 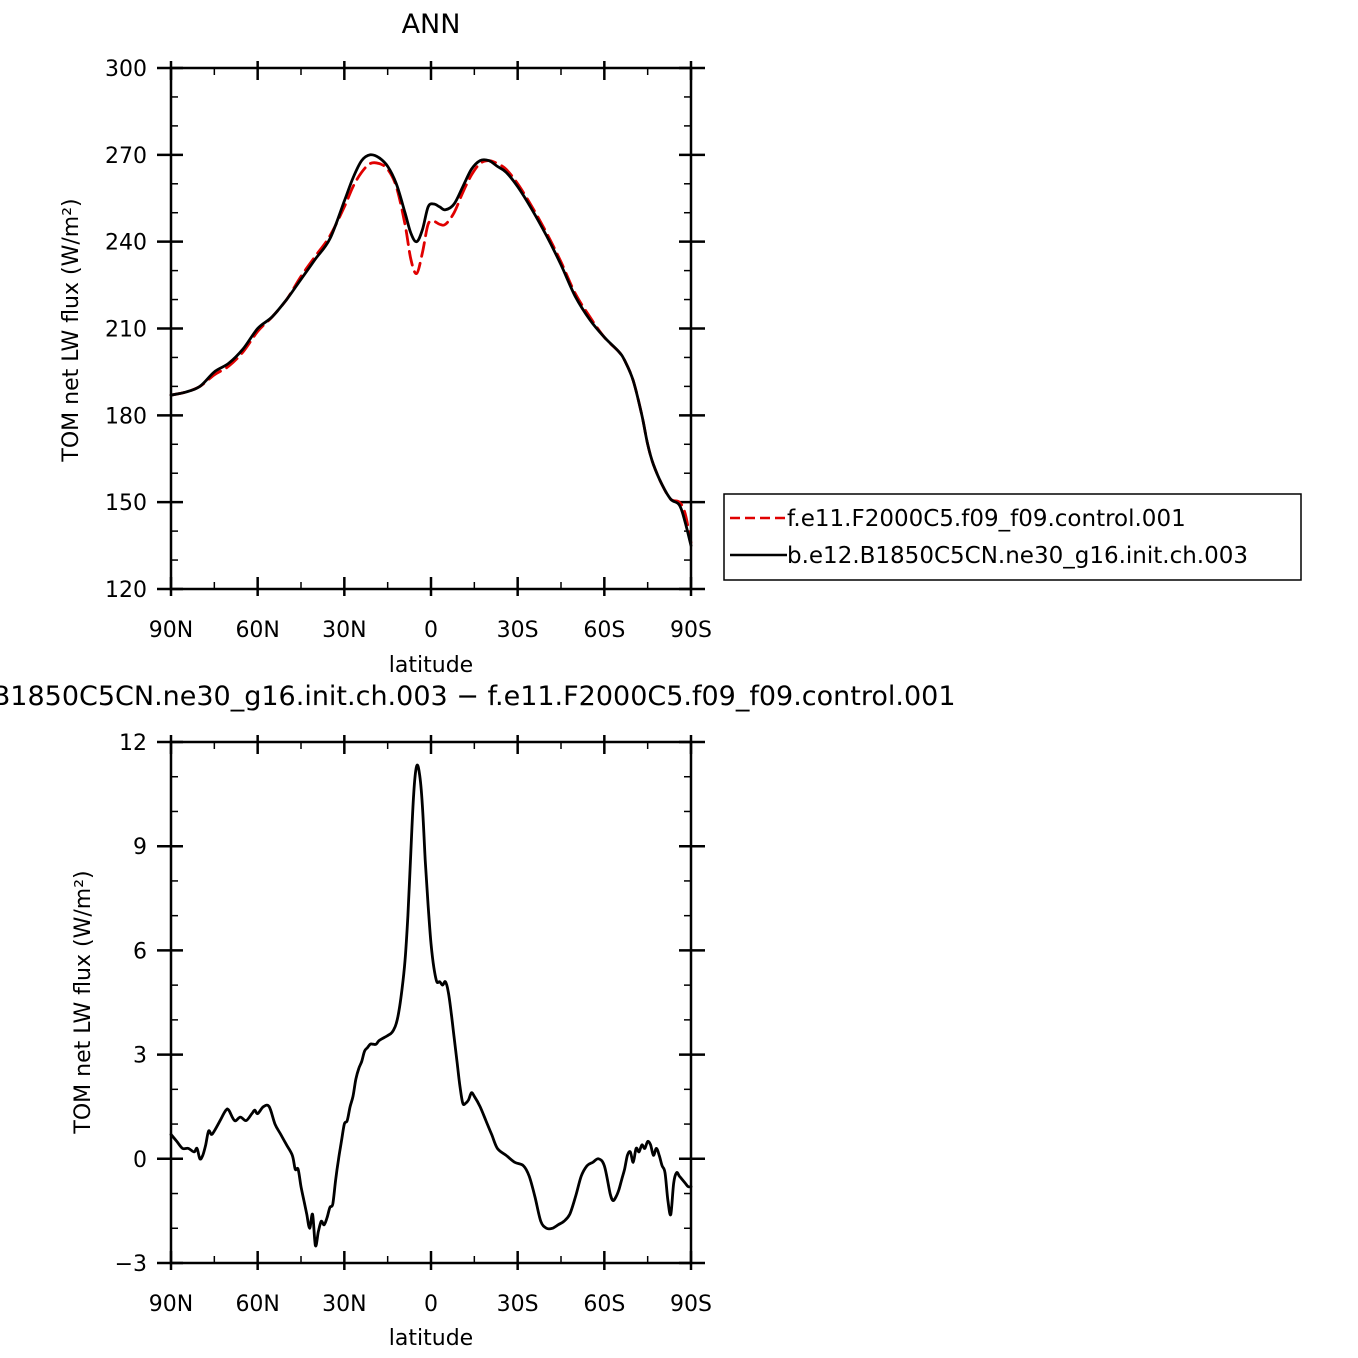 What do you see at coordinates (1017, 556) in the screenshot?
I see `legend-label-b1850: b.e12.B1850C5CN.ne30_g16.init.ch.003` at bounding box center [1017, 556].